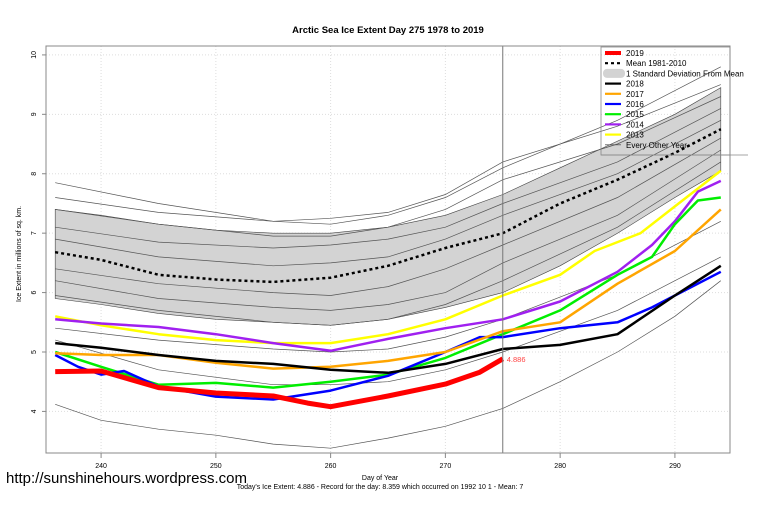  What do you see at coordinates (388, 461) in the screenshot?
I see `x-axis: 240 250 260 270 280 290` at bounding box center [388, 461].